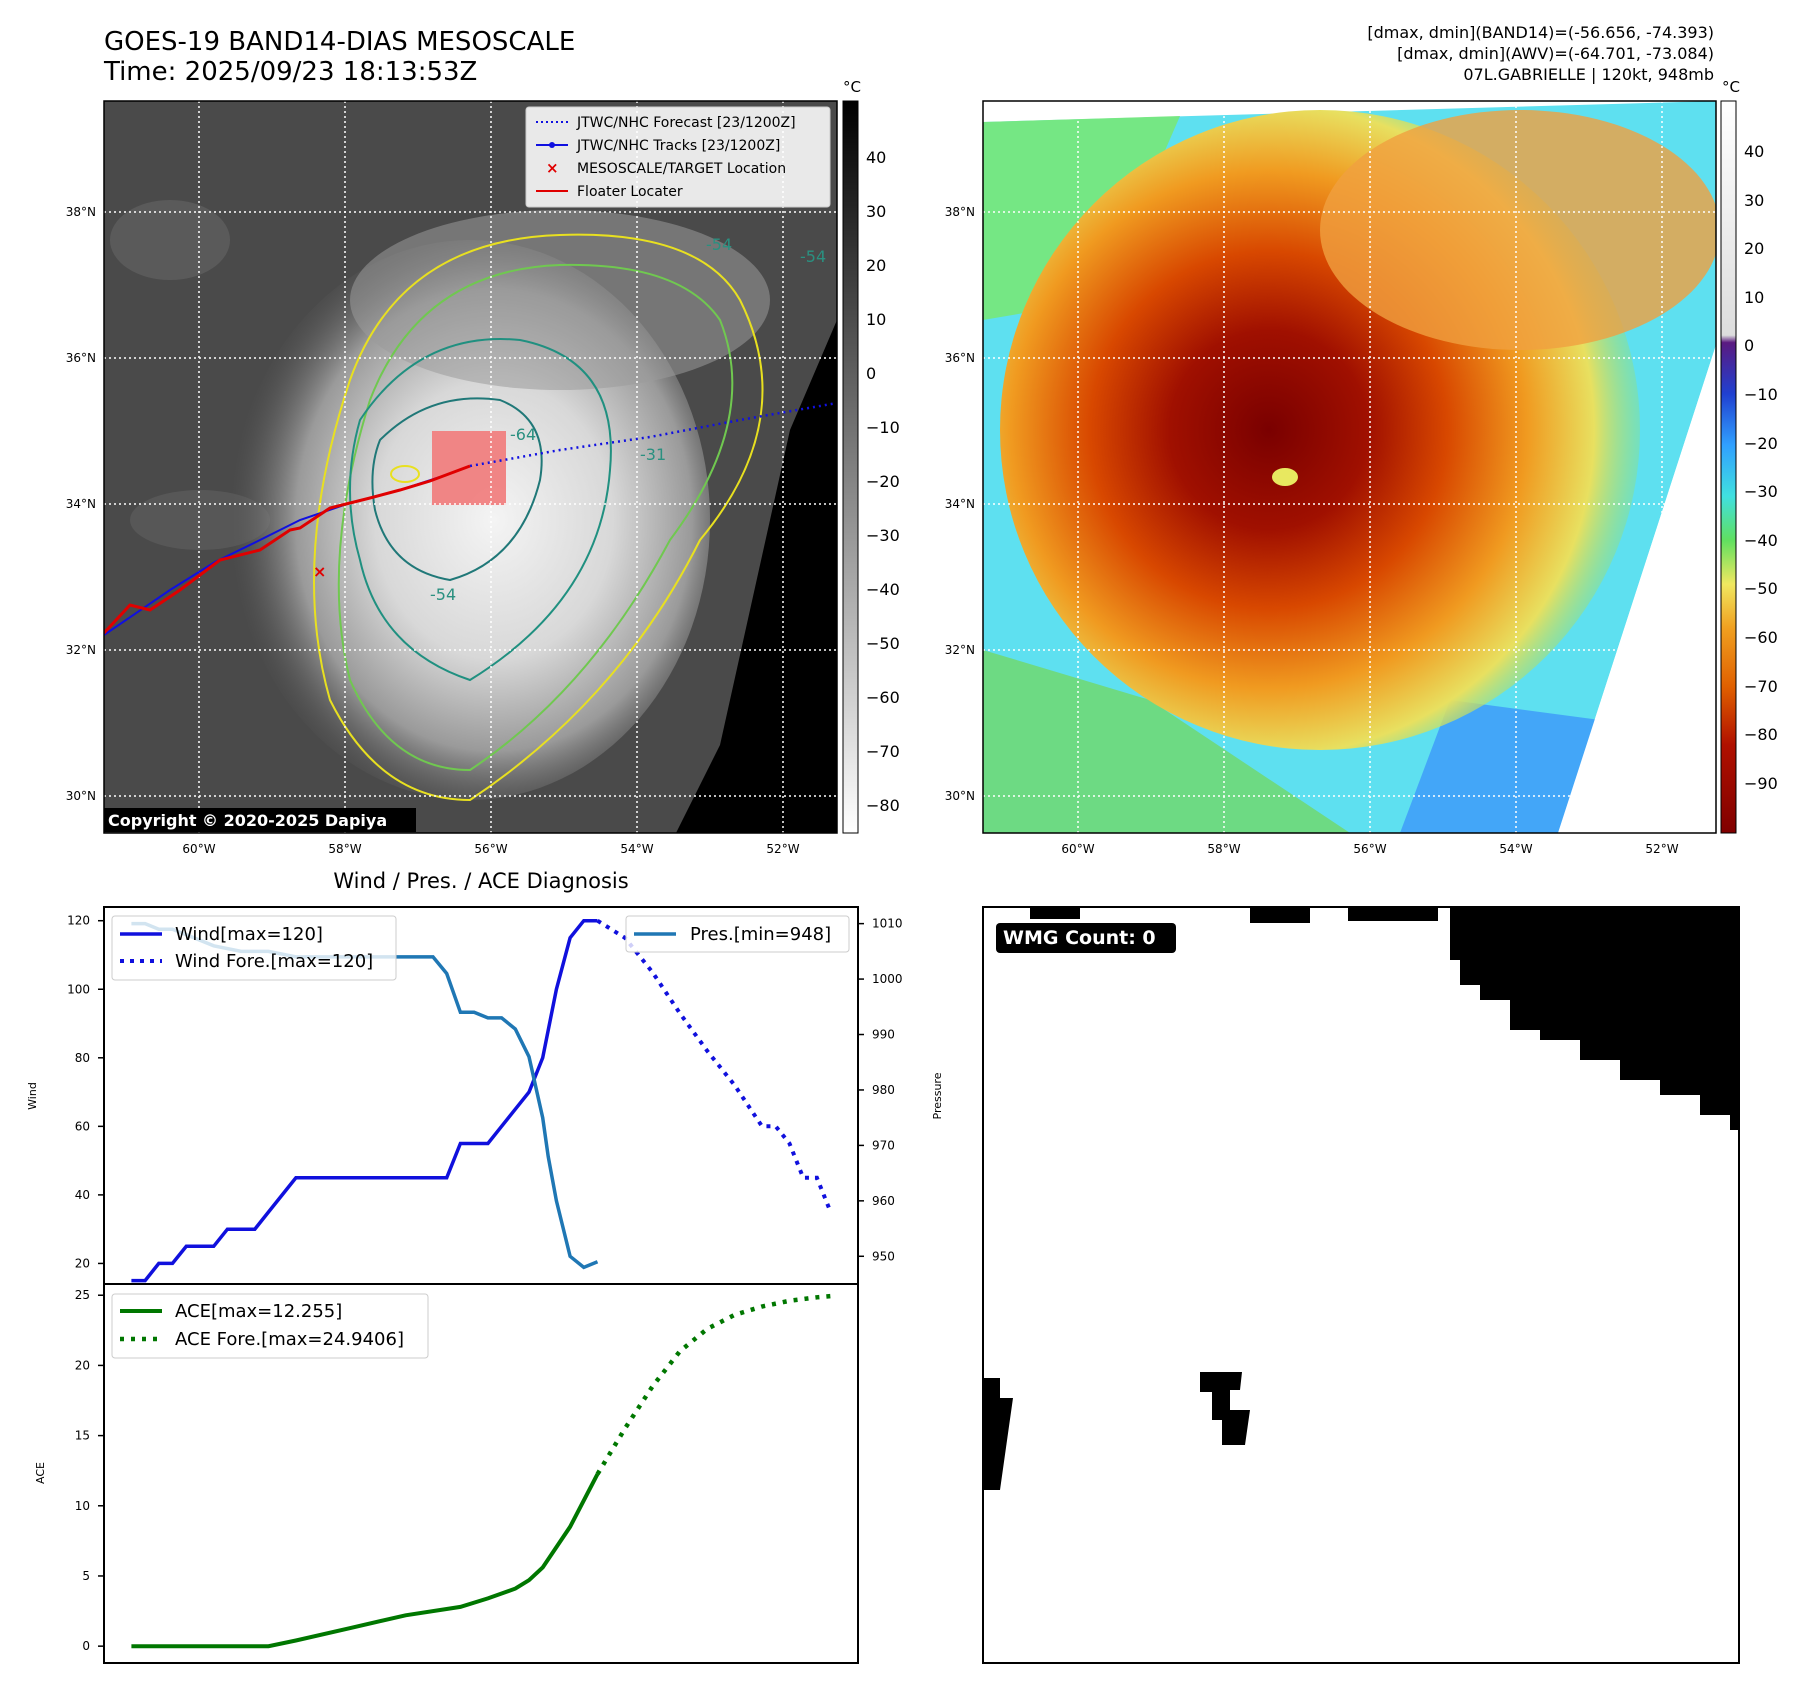 This screenshot has height=1690, width=1797. Describe the element at coordinates (883, 535) in the screenshot. I see `ir-cbar-tick: −30` at that location.